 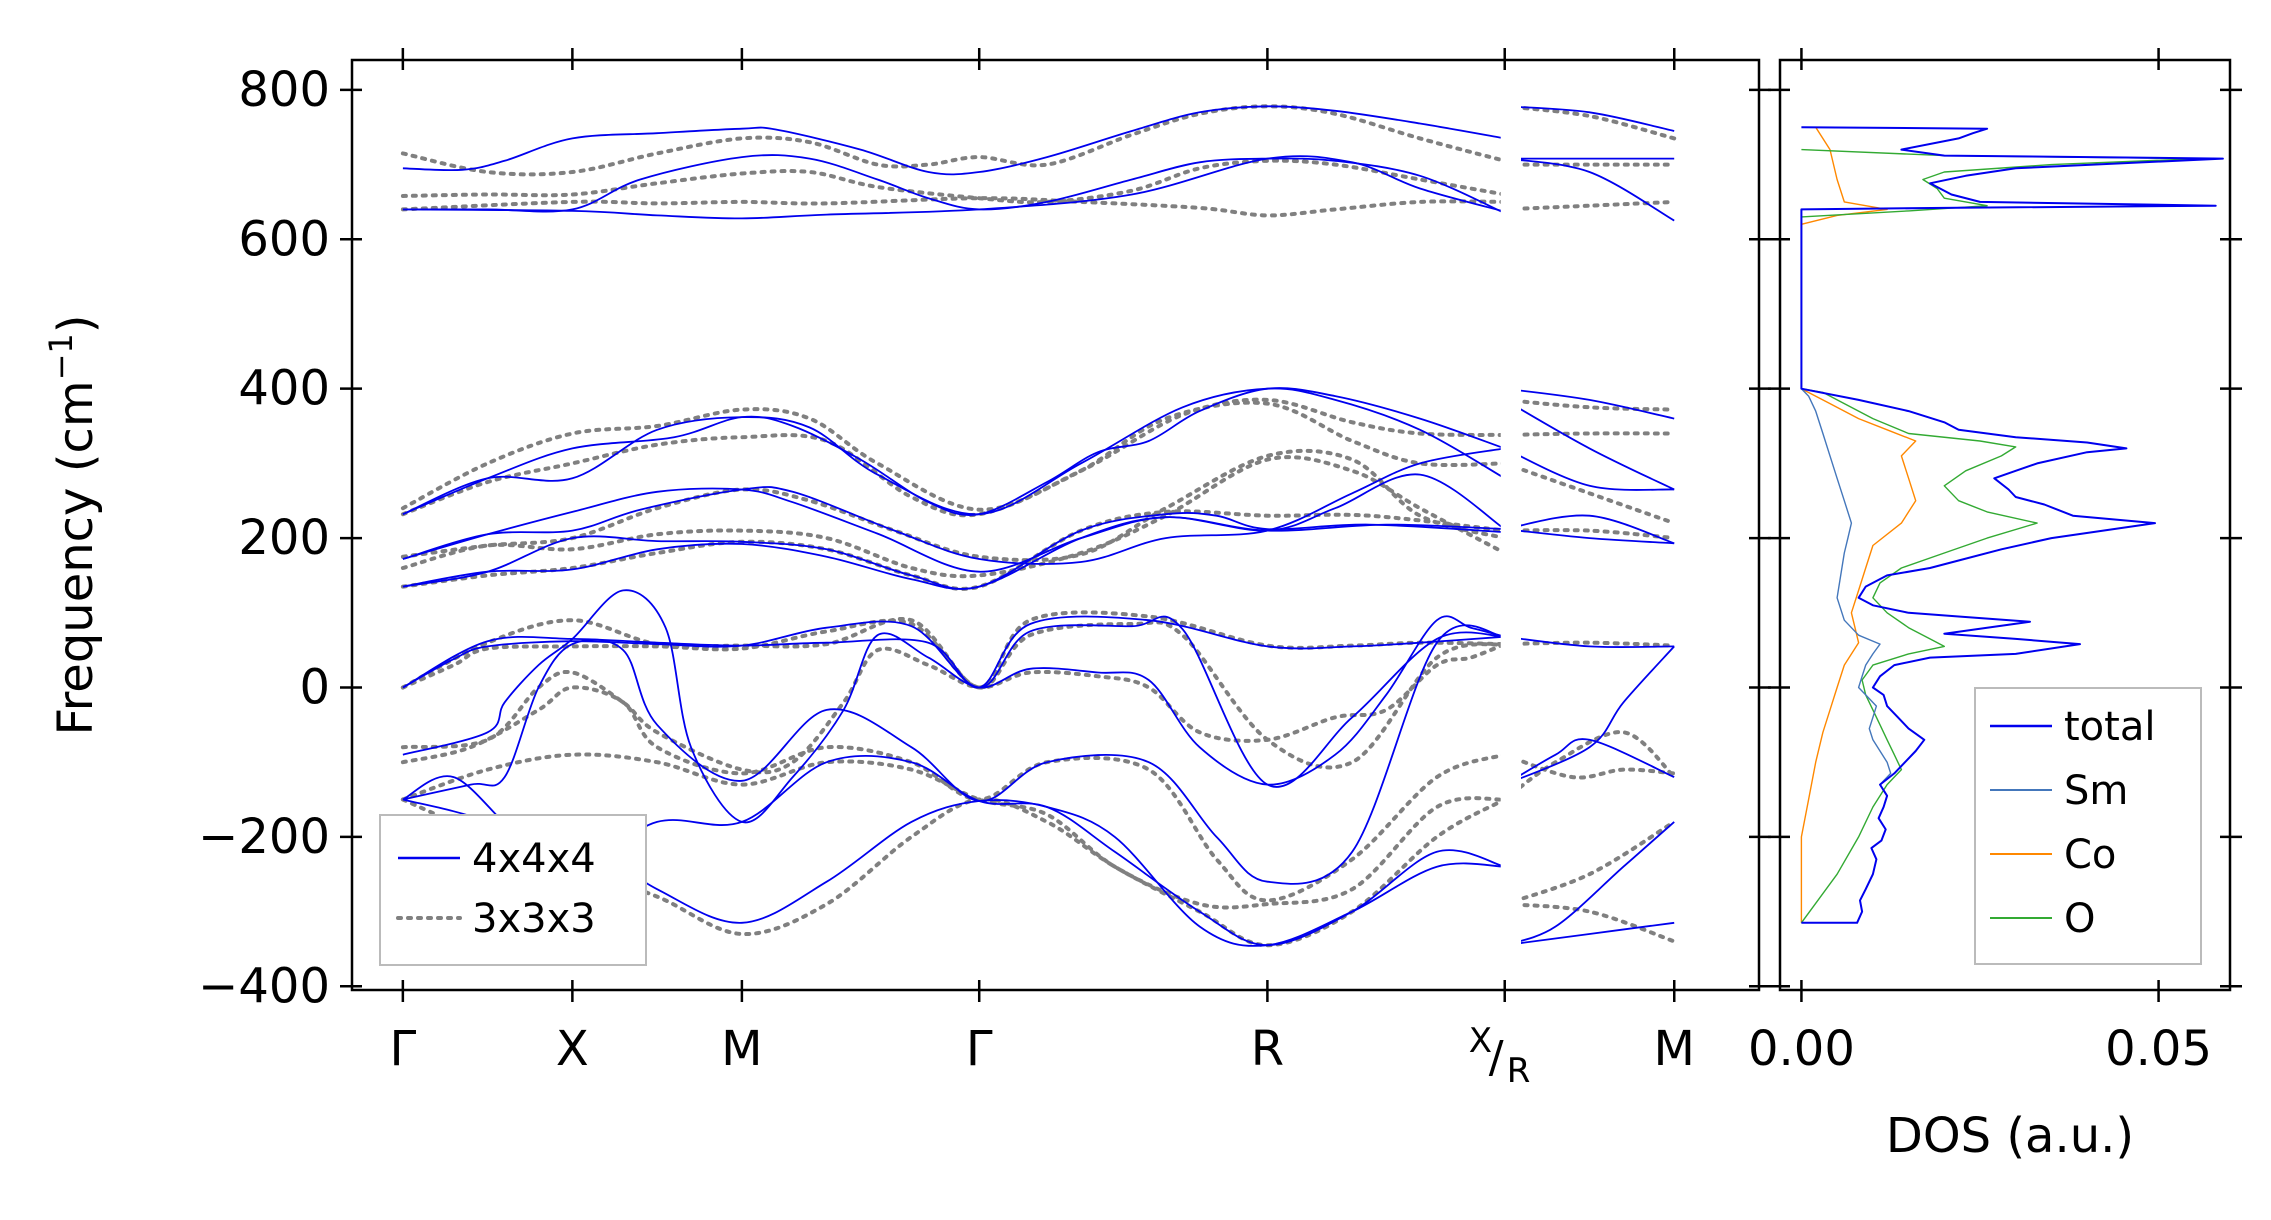 I want to click on dos-legend-label-o: O, so click(x=2079, y=919).